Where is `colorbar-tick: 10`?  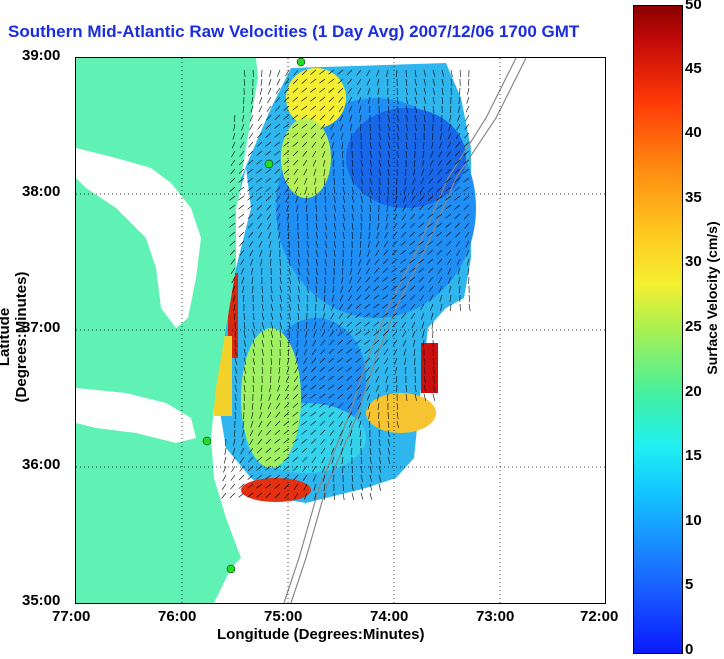 colorbar-tick: 10 is located at coordinates (693, 520).